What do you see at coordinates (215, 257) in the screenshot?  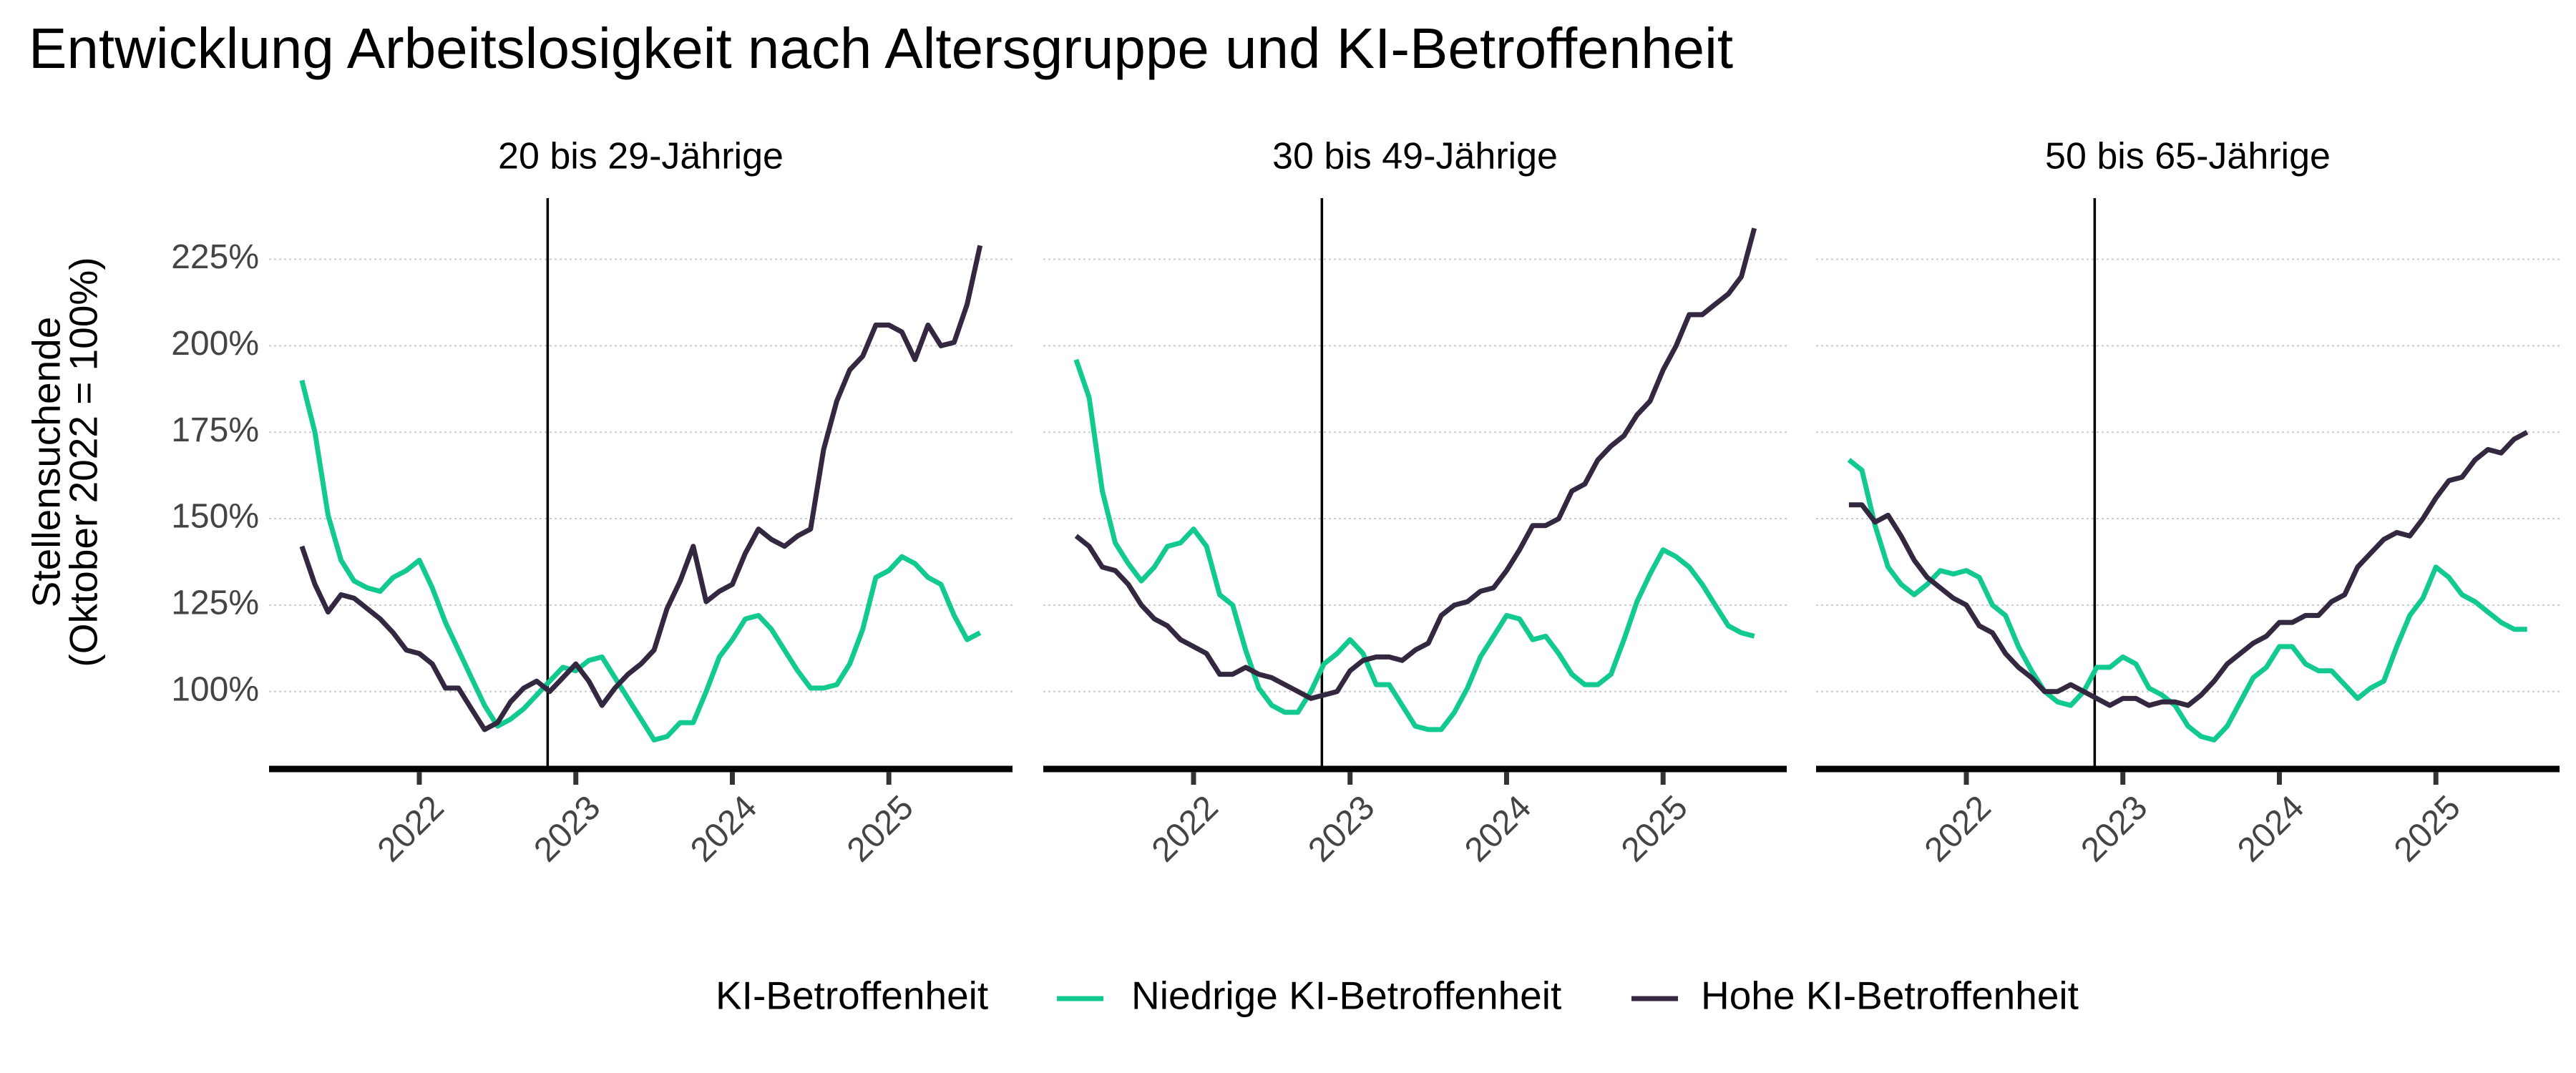 I see `y-tick-label: 225%` at bounding box center [215, 257].